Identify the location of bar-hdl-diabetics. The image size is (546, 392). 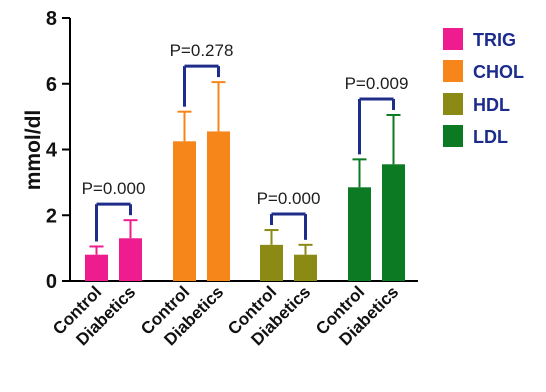
(305, 267).